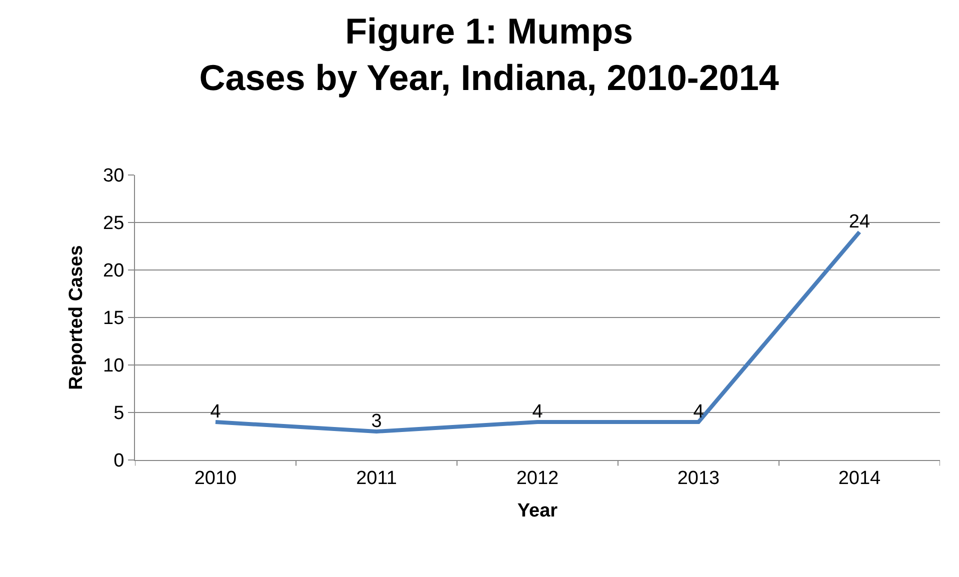 The image size is (959, 577). What do you see at coordinates (119, 413) in the screenshot?
I see `y-tick-label: 5` at bounding box center [119, 413].